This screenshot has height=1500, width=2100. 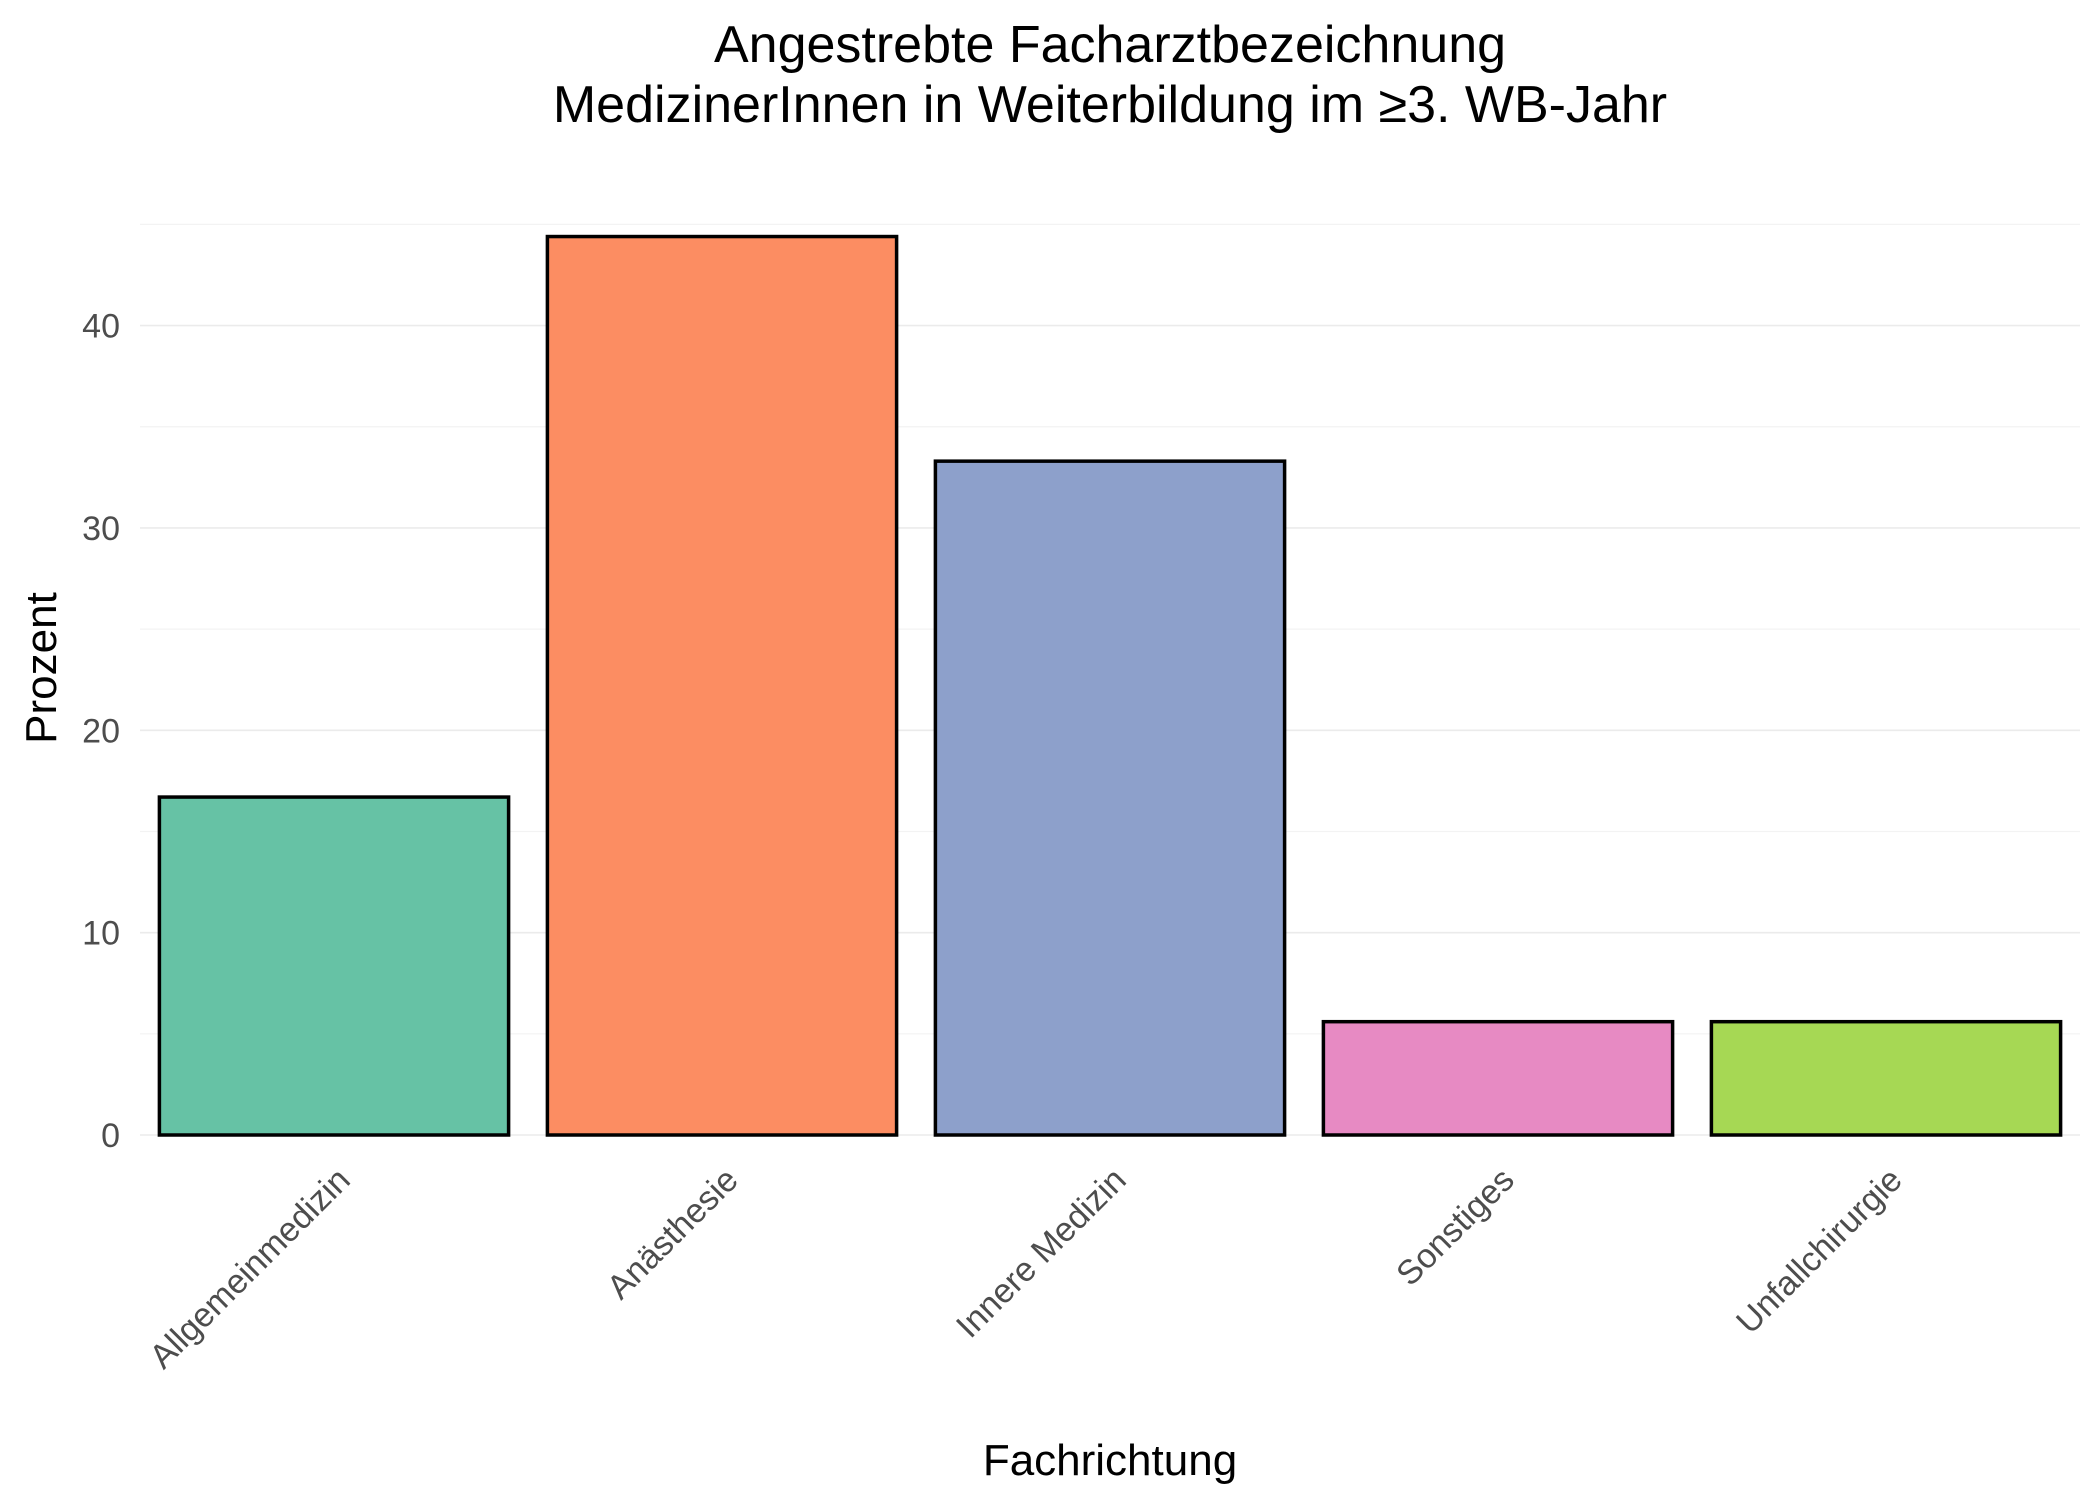 What do you see at coordinates (1110, 798) in the screenshot?
I see `bar-innere-medizin` at bounding box center [1110, 798].